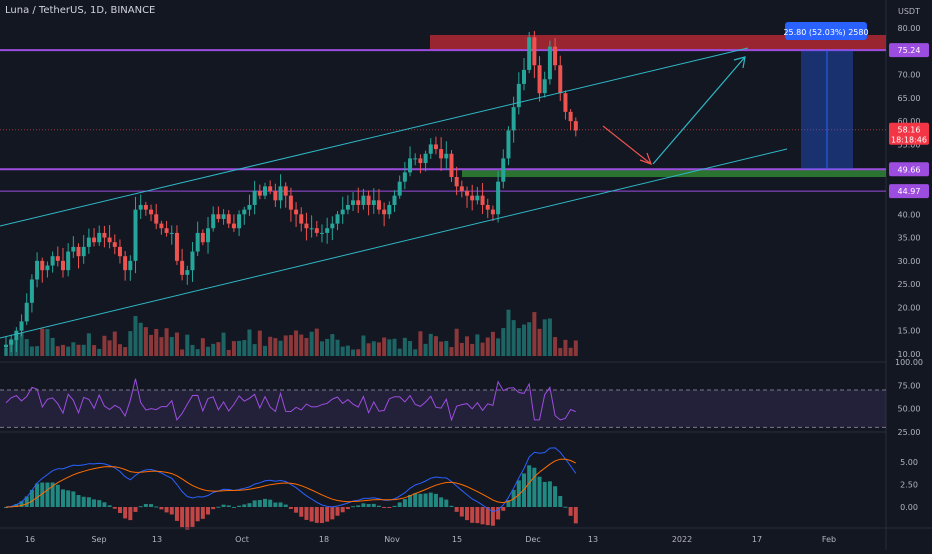 Image resolution: width=932 pixels, height=554 pixels. What do you see at coordinates (324, 539) in the screenshot?
I see `time-tick-label: 18` at bounding box center [324, 539].